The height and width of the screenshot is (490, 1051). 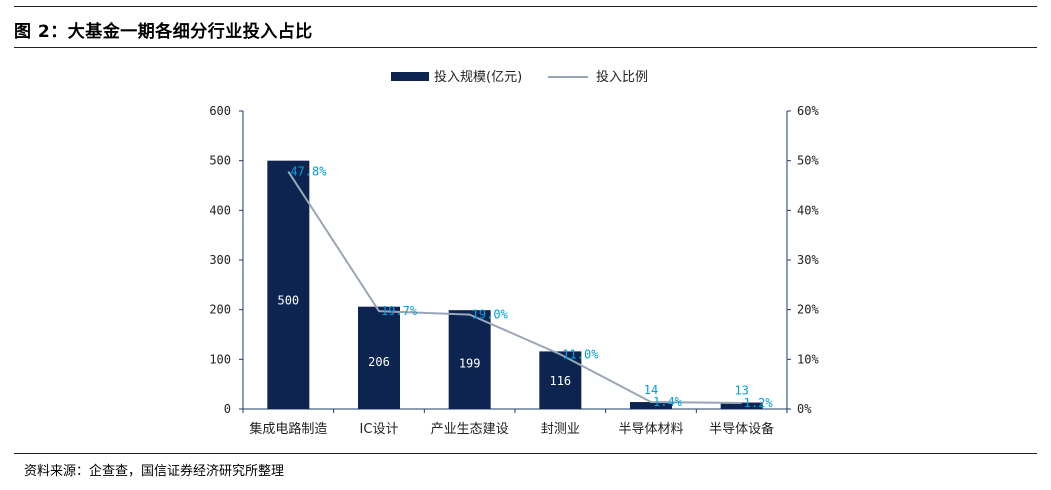 I want to click on source-note: 资料来源：企查查，国信证券经济研究所整理, so click(x=154, y=471).